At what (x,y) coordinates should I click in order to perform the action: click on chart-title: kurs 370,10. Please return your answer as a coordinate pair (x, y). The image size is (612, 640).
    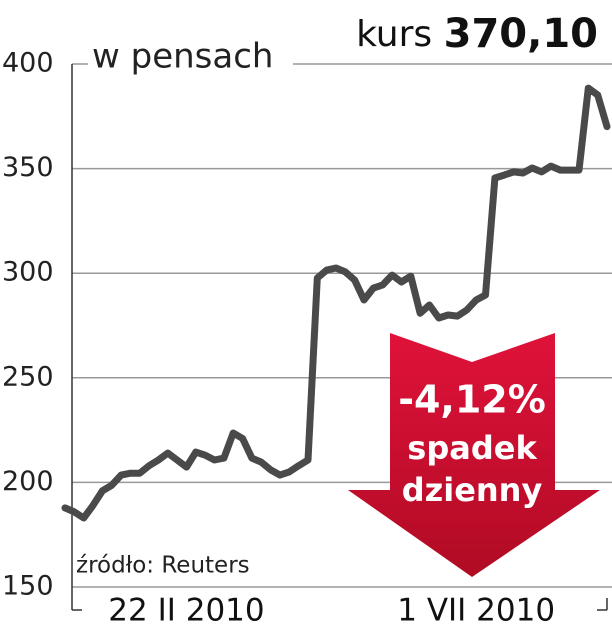
    Looking at the image, I should click on (477, 34).